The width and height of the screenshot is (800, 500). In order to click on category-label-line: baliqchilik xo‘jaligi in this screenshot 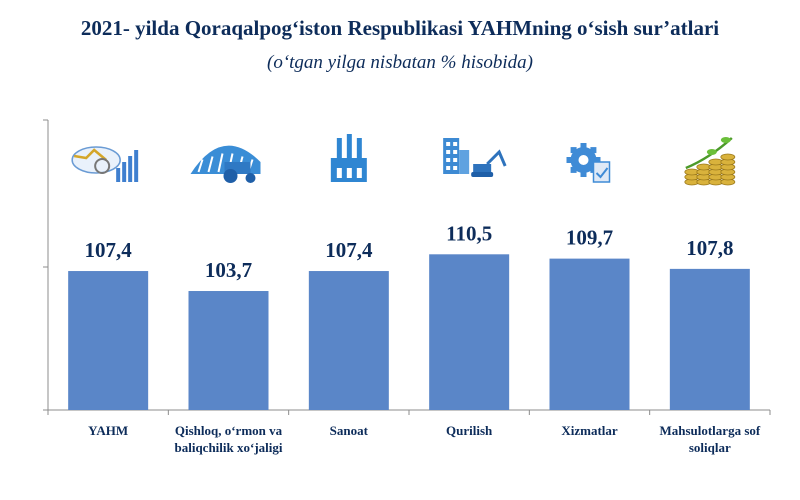, I will do `click(228, 447)`.